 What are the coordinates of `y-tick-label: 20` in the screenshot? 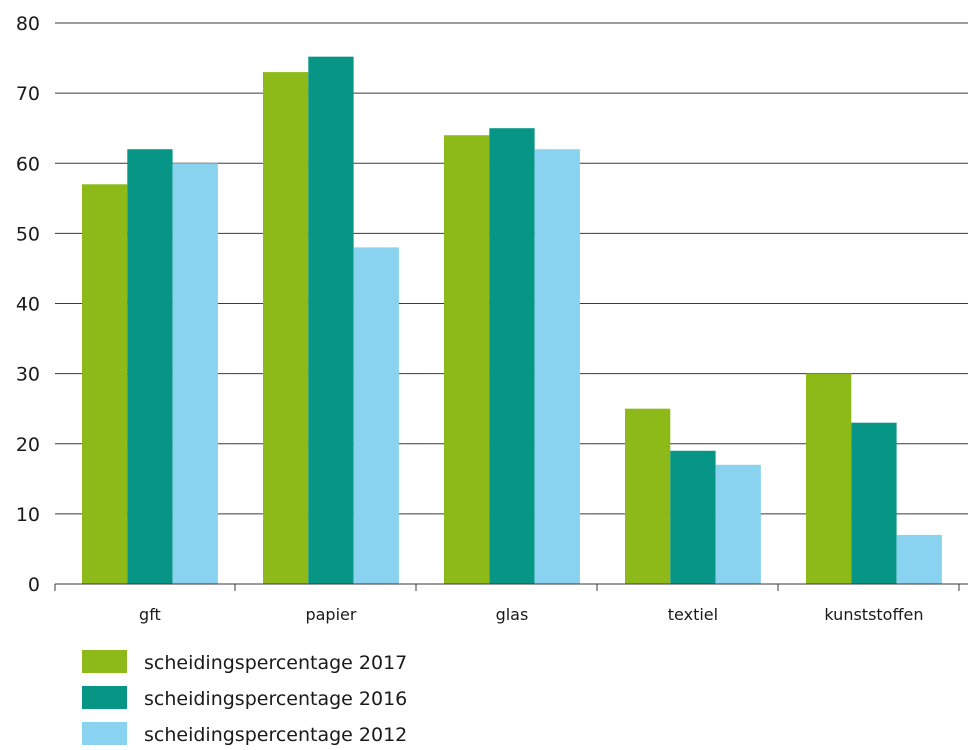 It's located at (28, 445).